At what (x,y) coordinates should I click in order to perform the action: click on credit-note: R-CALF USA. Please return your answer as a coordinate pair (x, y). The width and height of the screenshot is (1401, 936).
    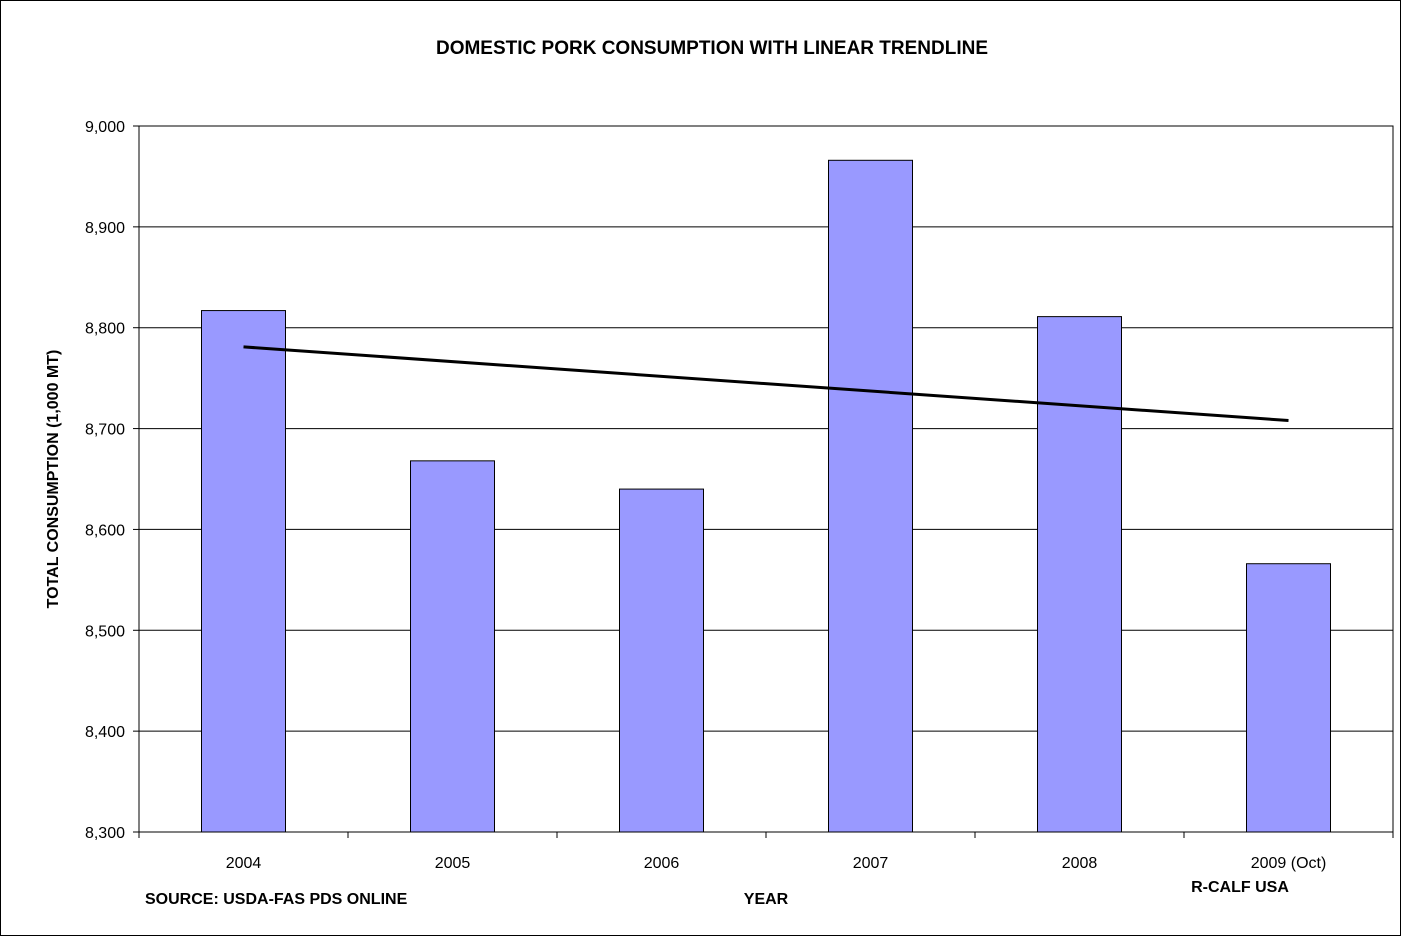
    Looking at the image, I should click on (1240, 887).